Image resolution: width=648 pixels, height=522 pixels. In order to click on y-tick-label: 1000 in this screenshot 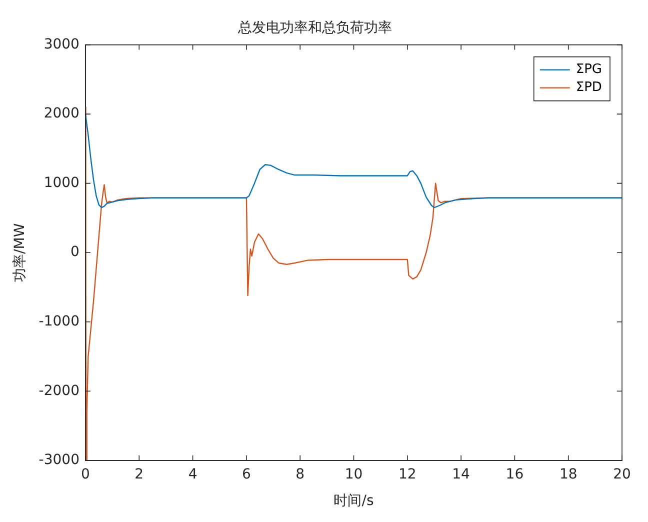, I will do `click(62, 182)`.